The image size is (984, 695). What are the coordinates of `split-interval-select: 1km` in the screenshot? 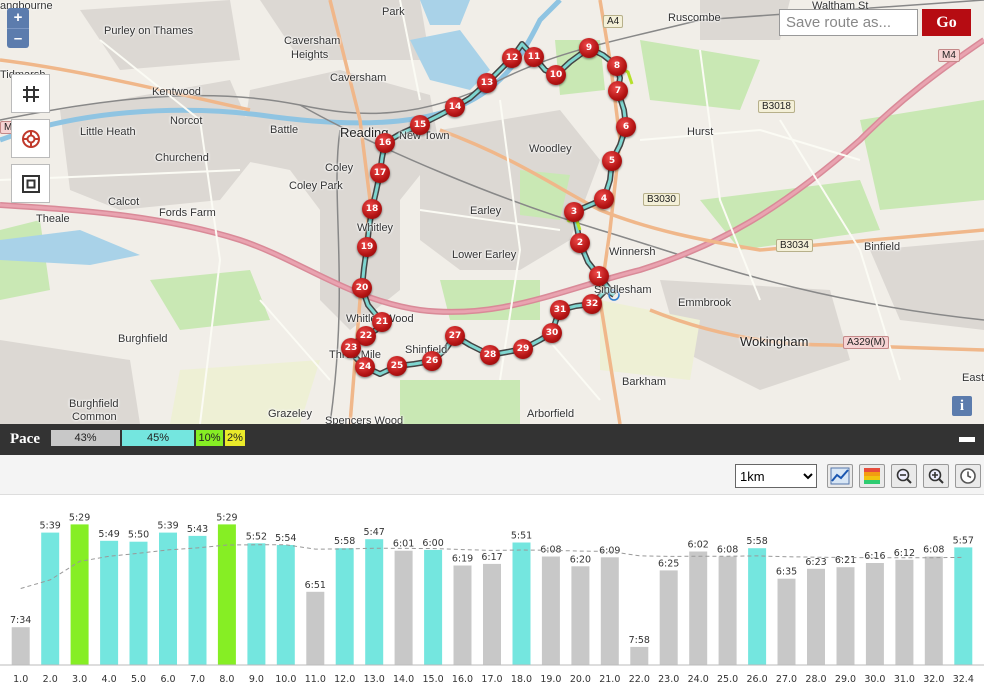 It's located at (776, 476).